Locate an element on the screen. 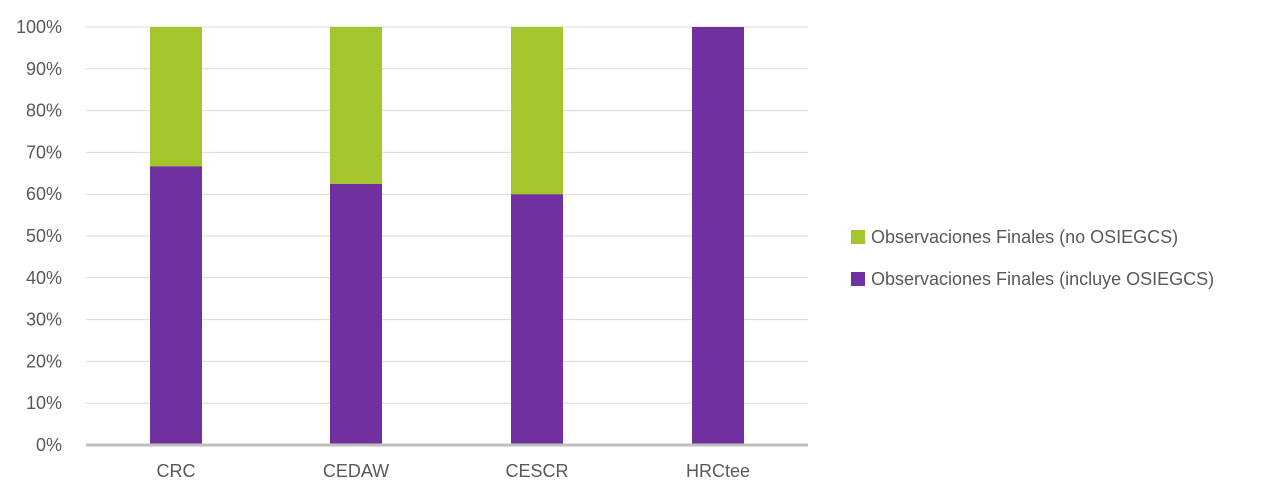  x-category-label: CESCR is located at coordinates (536, 471).